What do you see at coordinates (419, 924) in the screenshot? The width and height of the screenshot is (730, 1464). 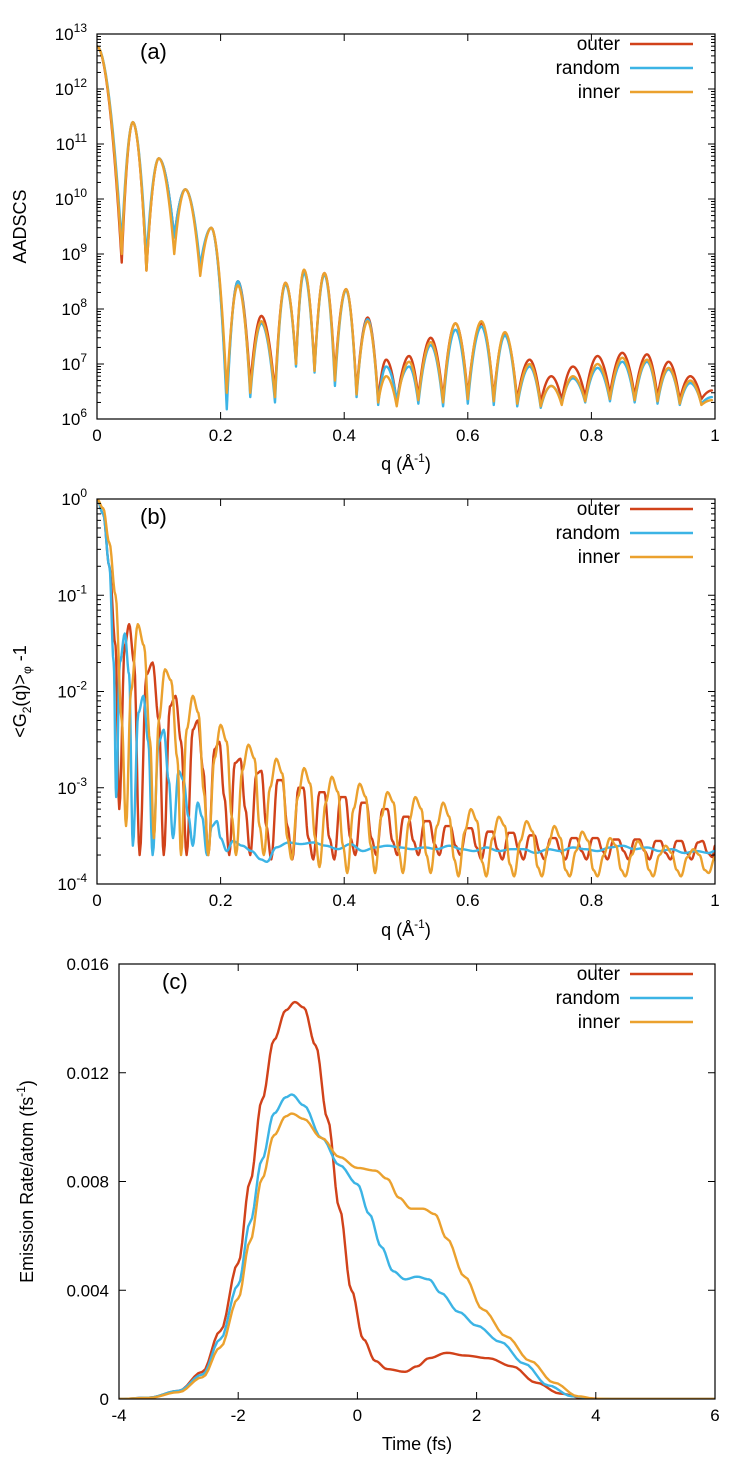 I see `x-axis-label-superscript: -1` at bounding box center [419, 924].